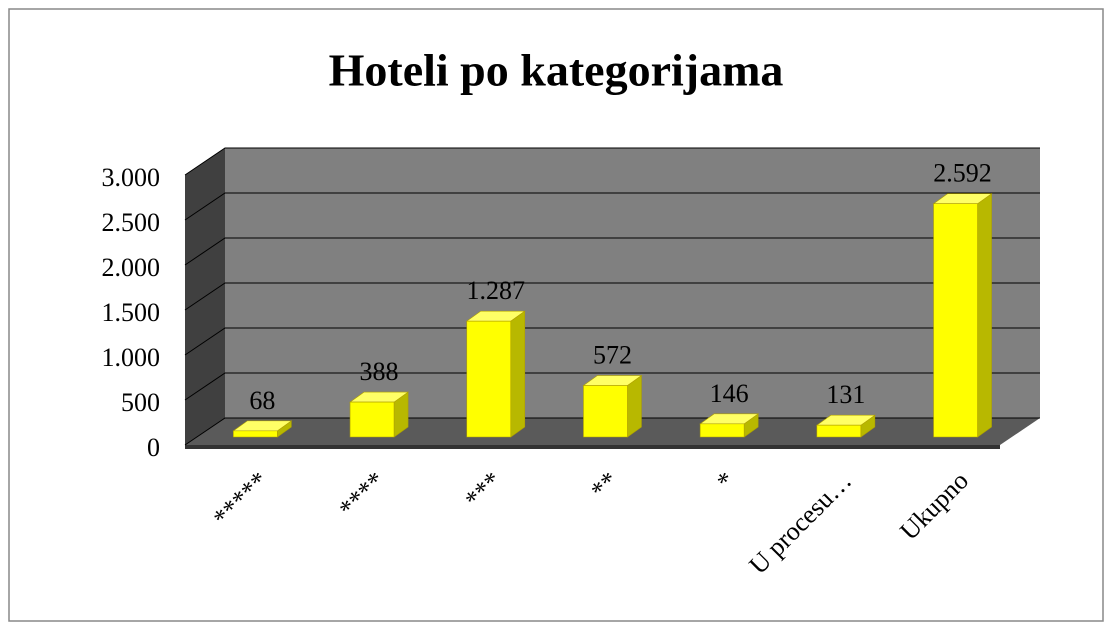 The image size is (1112, 633). I want to click on y-tick-label: 3.000, so click(131, 177).